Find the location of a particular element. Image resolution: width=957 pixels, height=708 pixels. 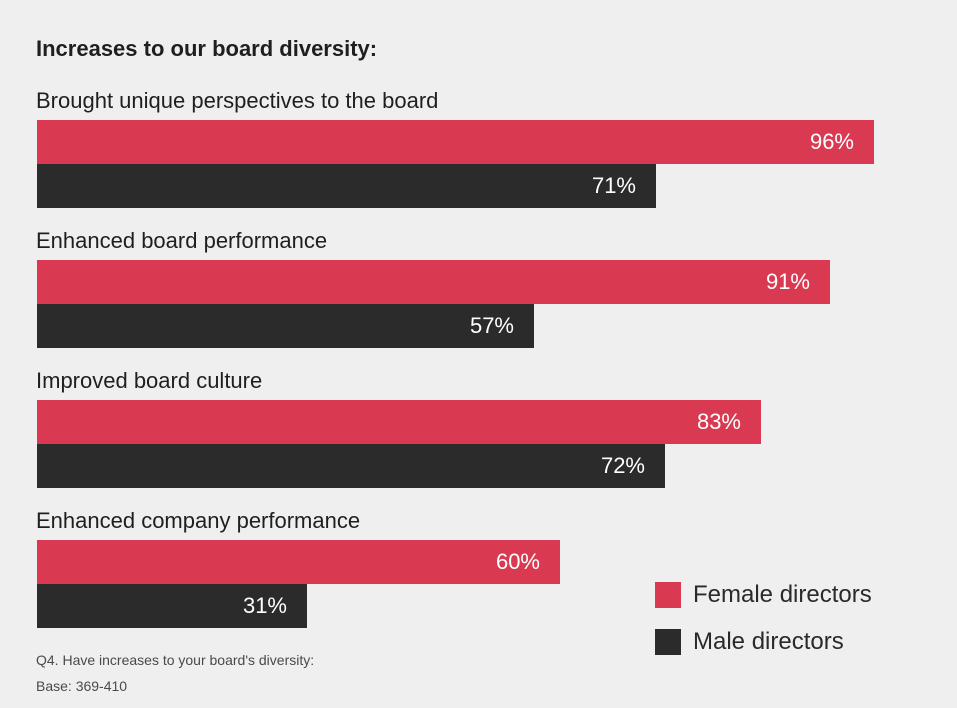

bar-female-enhanced-company-performance: 60% is located at coordinates (298, 562).